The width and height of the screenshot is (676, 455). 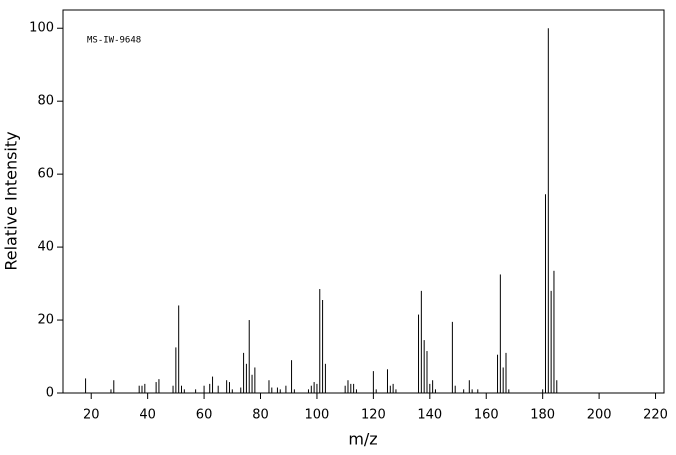 I want to click on x-tick-label: 40, so click(x=147, y=415).